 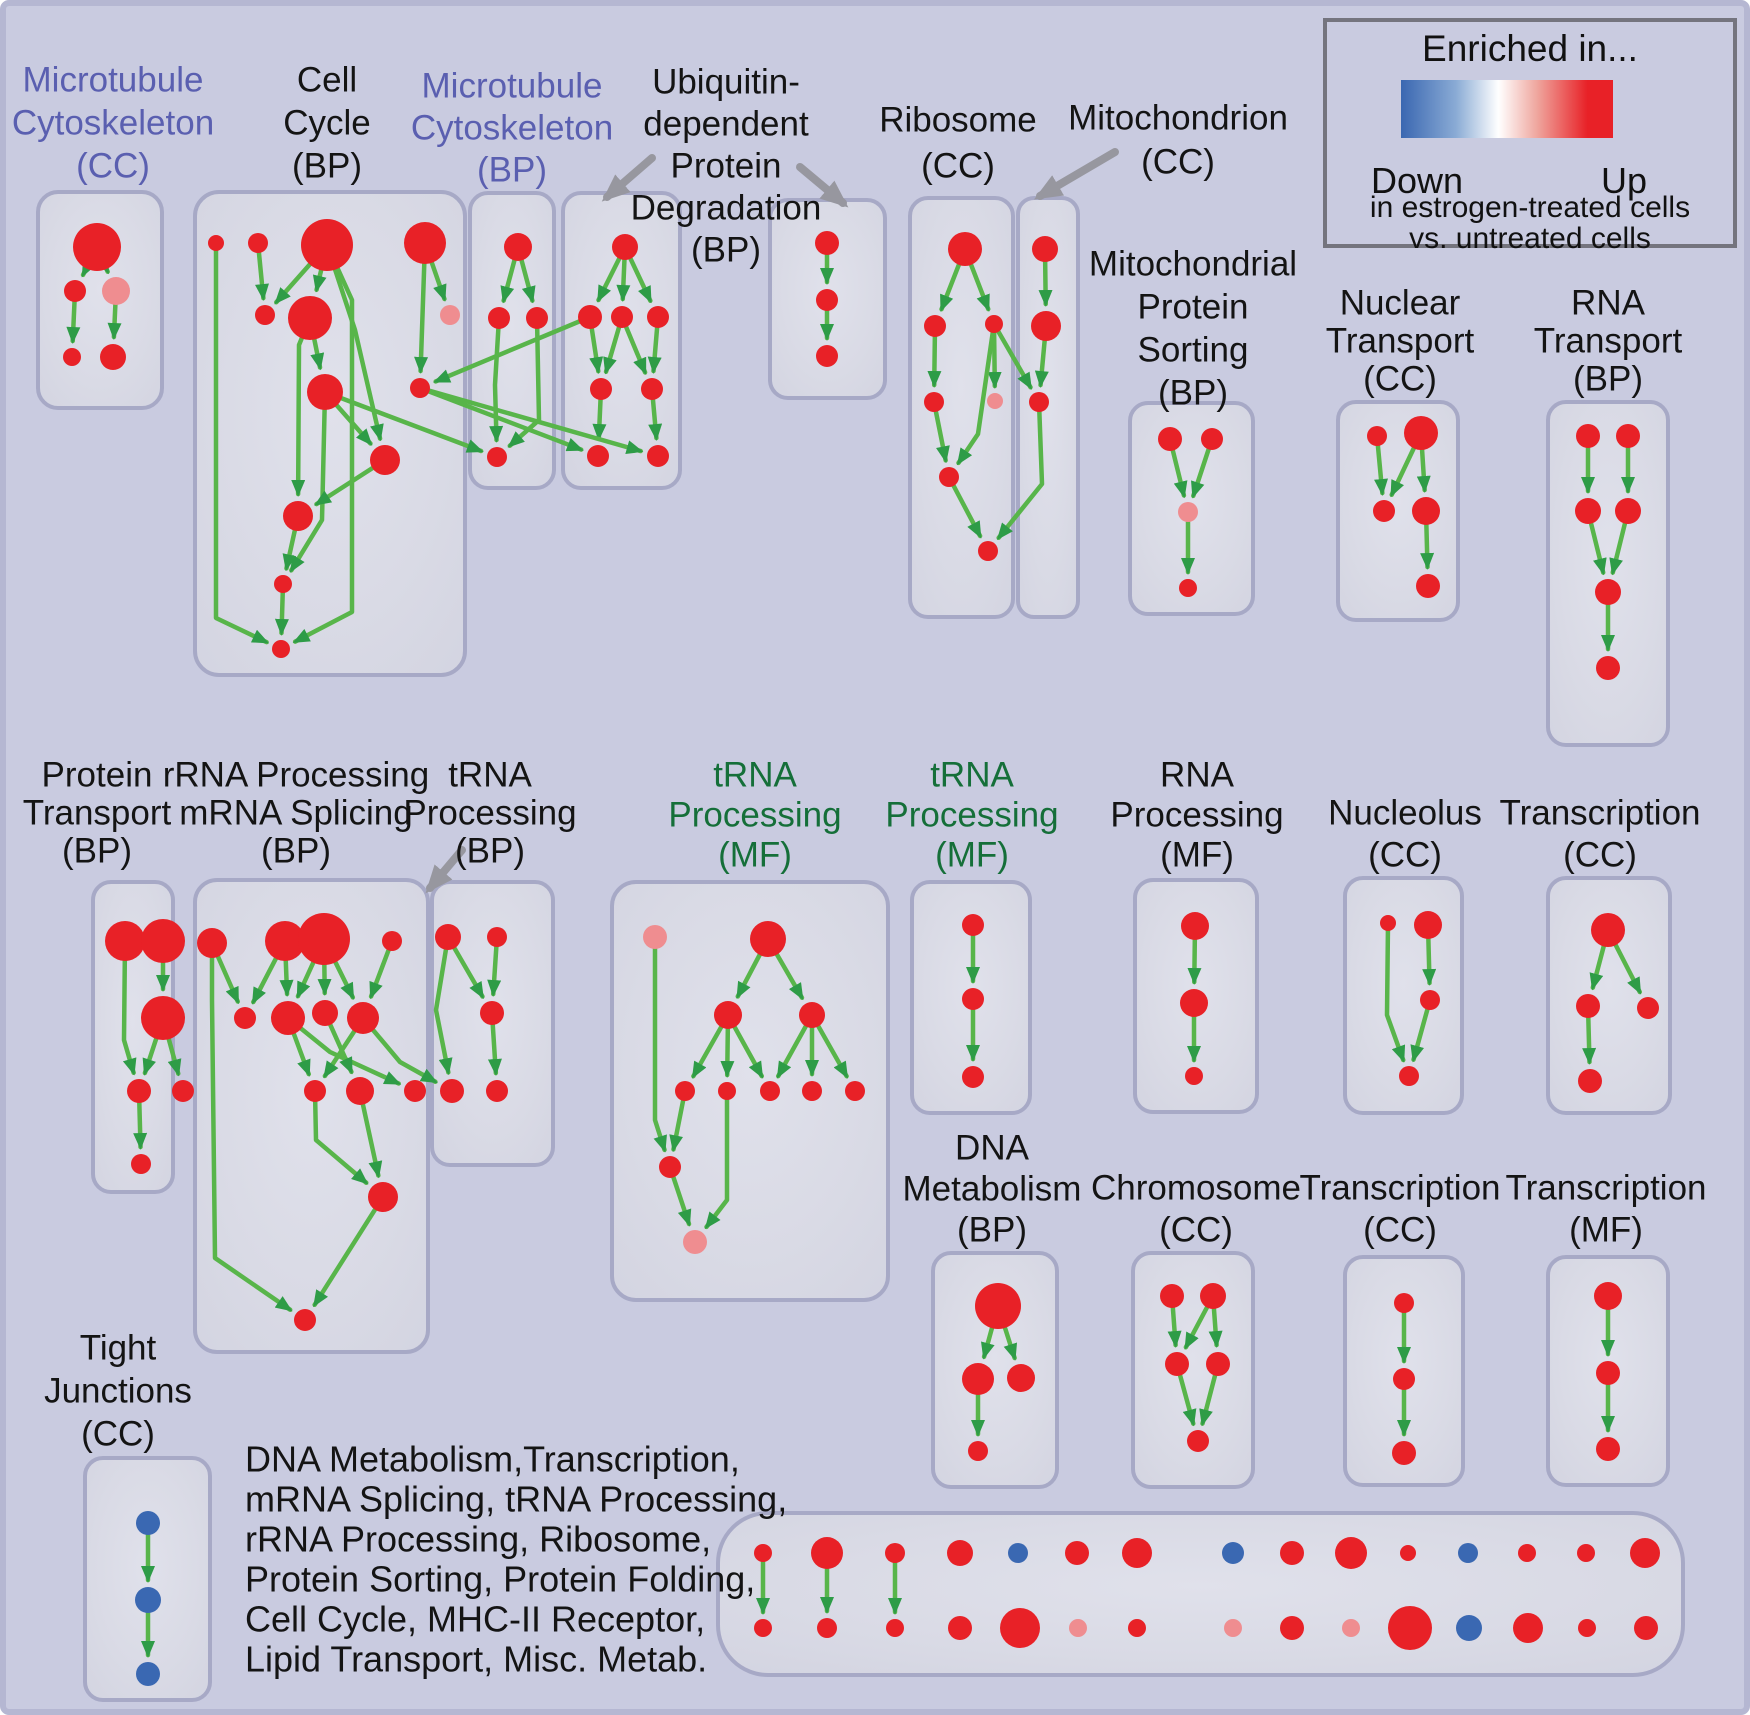 What do you see at coordinates (296, 774) in the screenshot?
I see `group-label: rRNA Processing` at bounding box center [296, 774].